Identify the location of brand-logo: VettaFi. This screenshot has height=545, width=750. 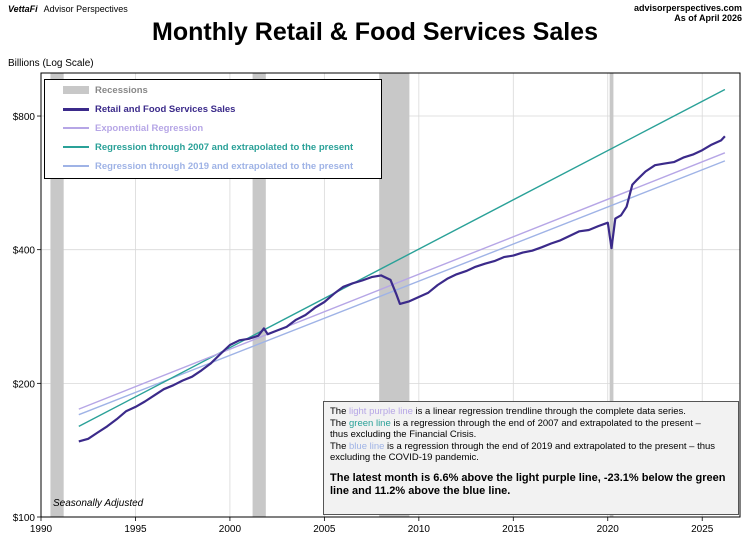
(23, 9).